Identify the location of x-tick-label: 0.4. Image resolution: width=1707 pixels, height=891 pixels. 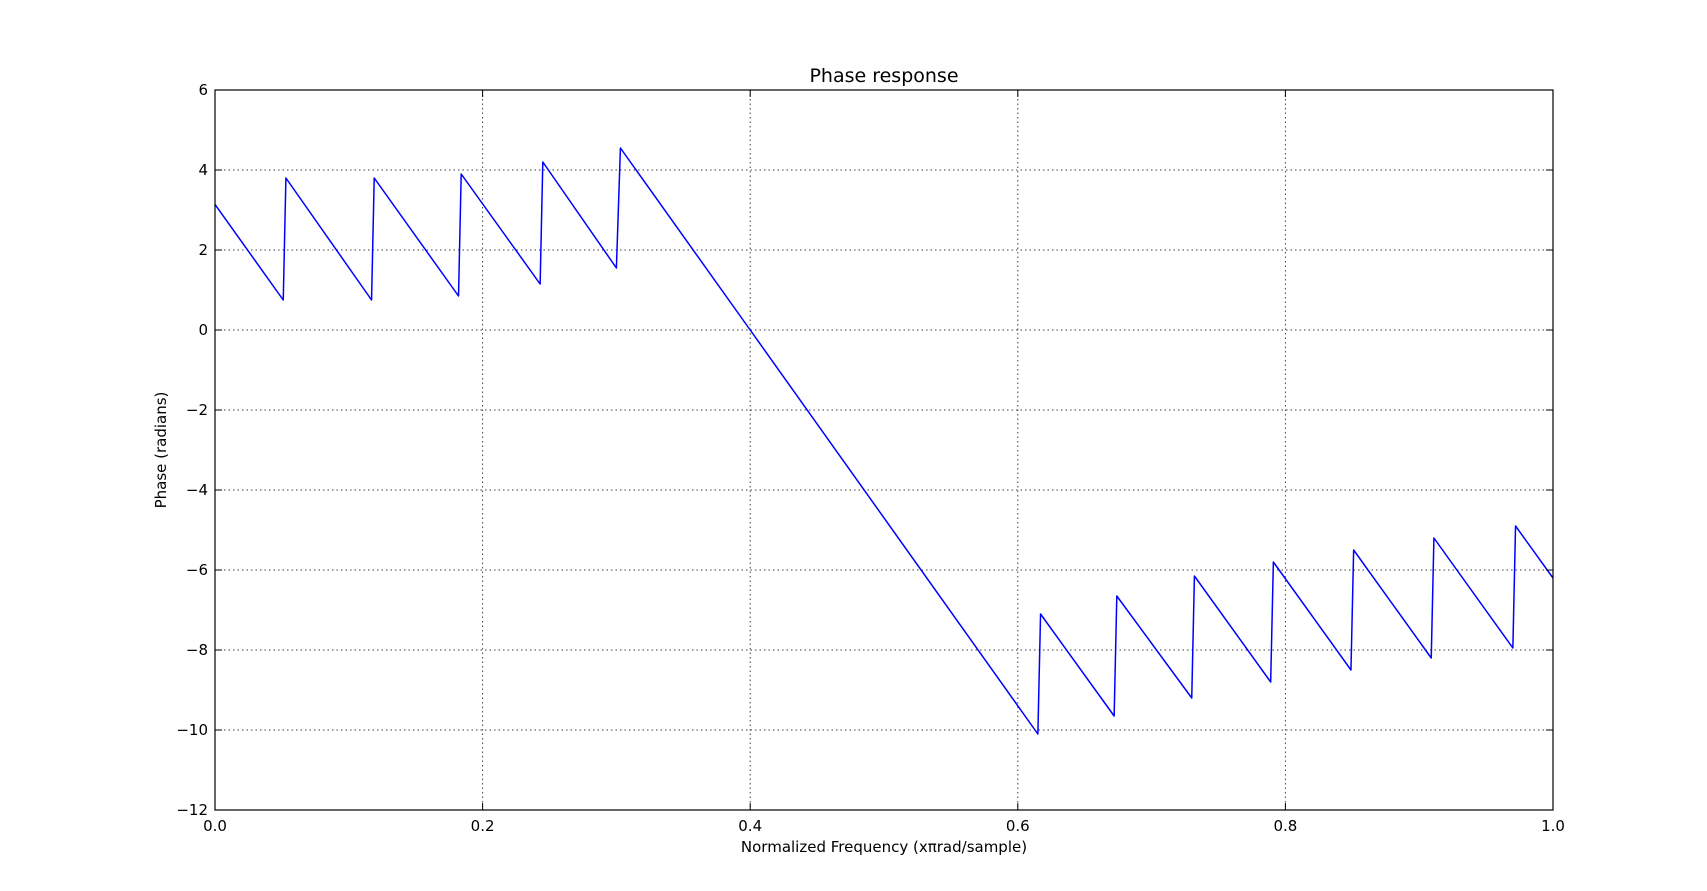
(750, 826).